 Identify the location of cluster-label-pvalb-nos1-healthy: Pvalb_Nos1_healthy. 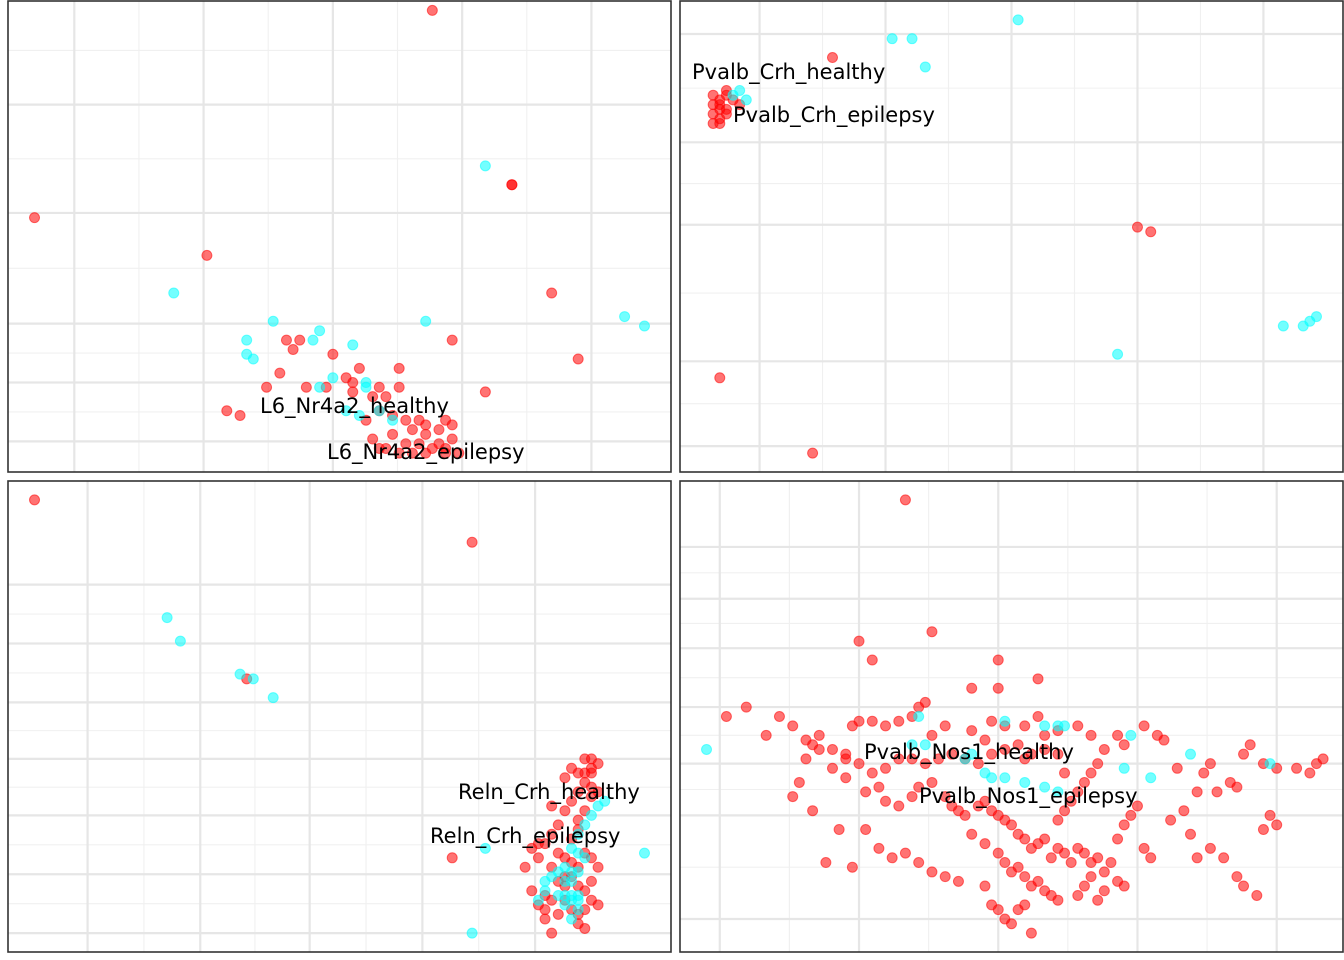
(969, 752).